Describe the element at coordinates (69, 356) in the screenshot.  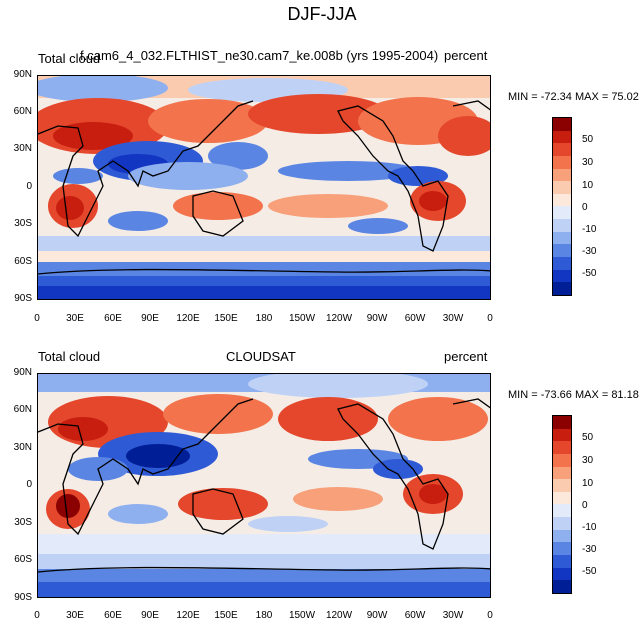
I see `panel-bottom-left-label: Total cloud` at that location.